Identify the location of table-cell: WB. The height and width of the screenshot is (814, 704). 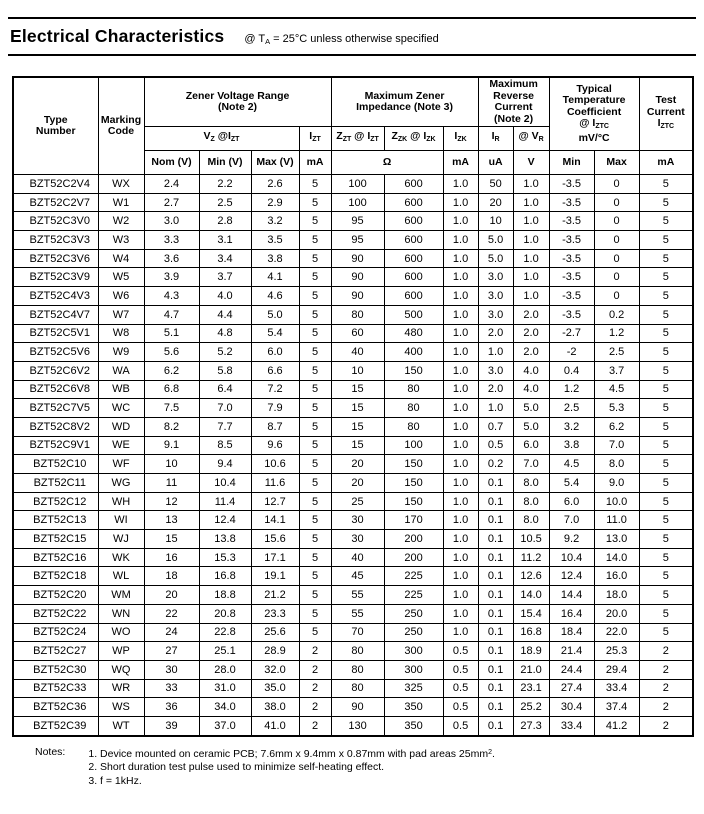
(121, 389).